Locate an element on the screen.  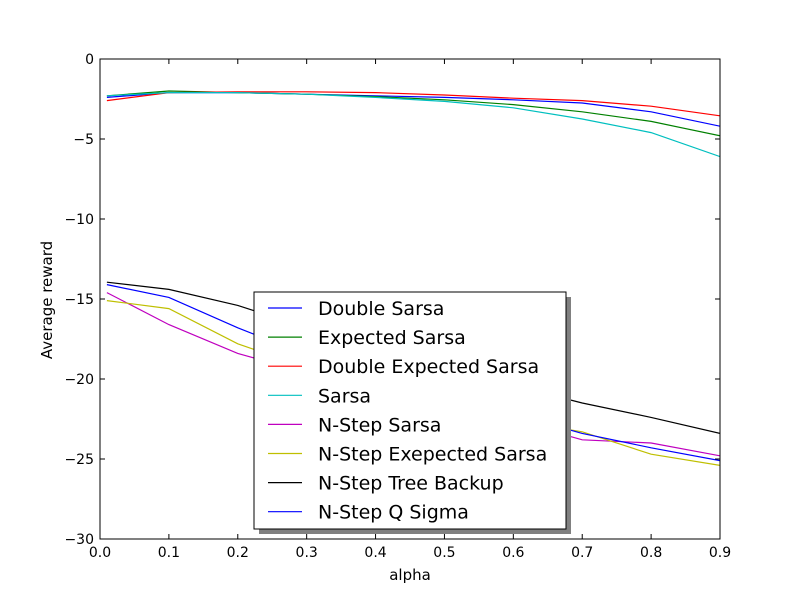
legend-label-7: N-Step Tree Backup is located at coordinates (411, 484).